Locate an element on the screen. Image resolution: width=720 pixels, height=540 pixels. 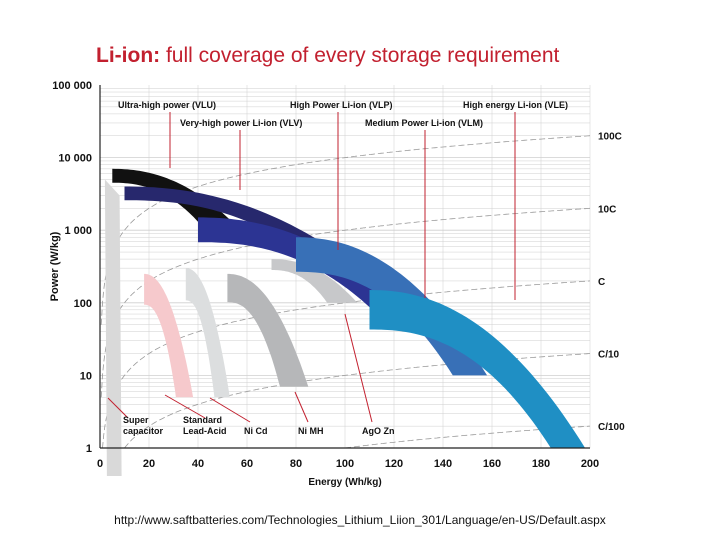
x-axis-label: Energy (Wh/kg) is located at coordinates (344, 482).